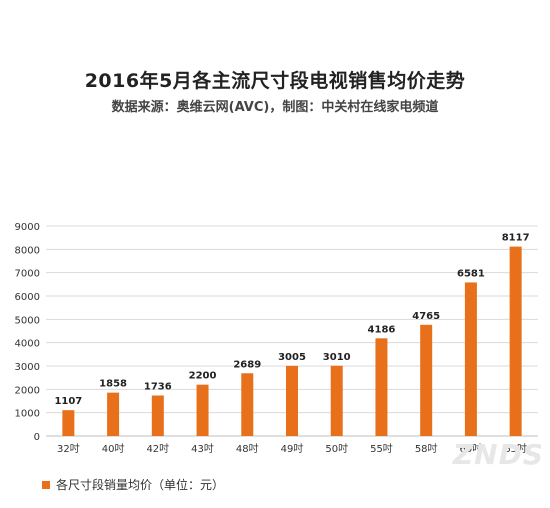  Describe the element at coordinates (46, 484) in the screenshot. I see `legend-swatch` at that location.